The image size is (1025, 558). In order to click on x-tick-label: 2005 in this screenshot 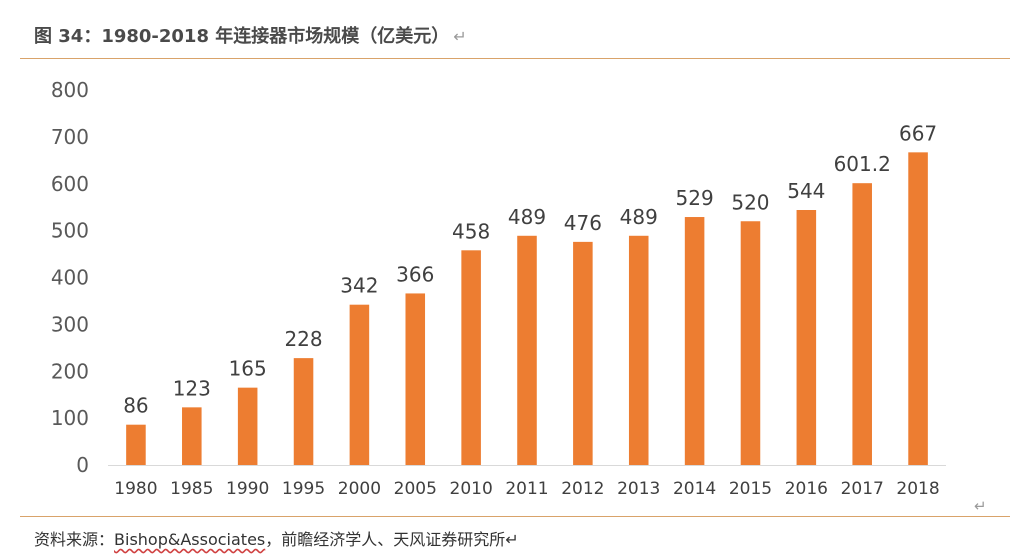, I will do `click(415, 489)`.